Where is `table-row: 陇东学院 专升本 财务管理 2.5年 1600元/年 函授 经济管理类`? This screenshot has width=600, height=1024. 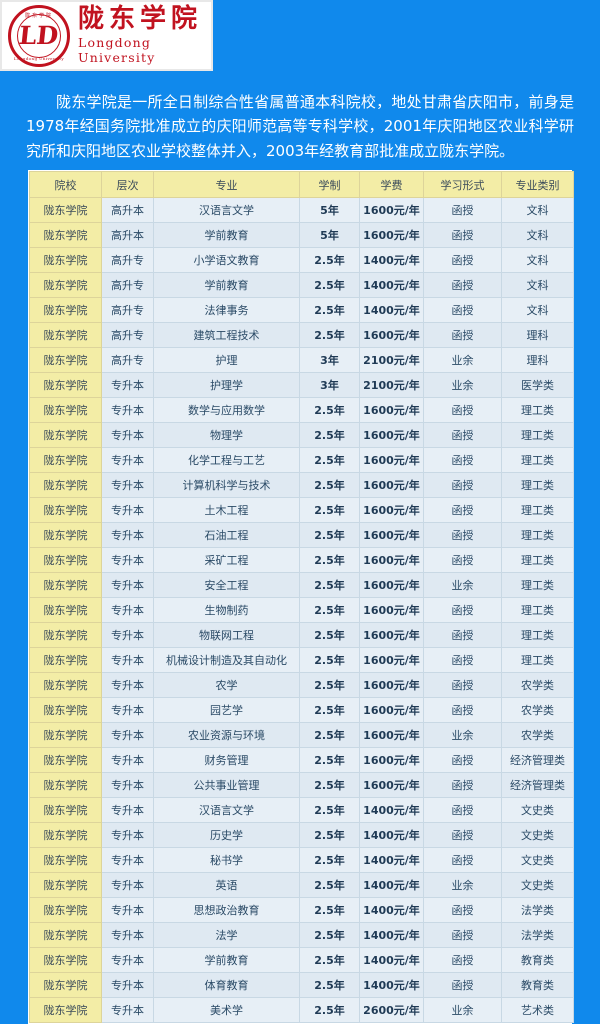 table-row: 陇东学院 专升本 财务管理 2.5年 1600元/年 函授 经济管理类 is located at coordinates (301, 760).